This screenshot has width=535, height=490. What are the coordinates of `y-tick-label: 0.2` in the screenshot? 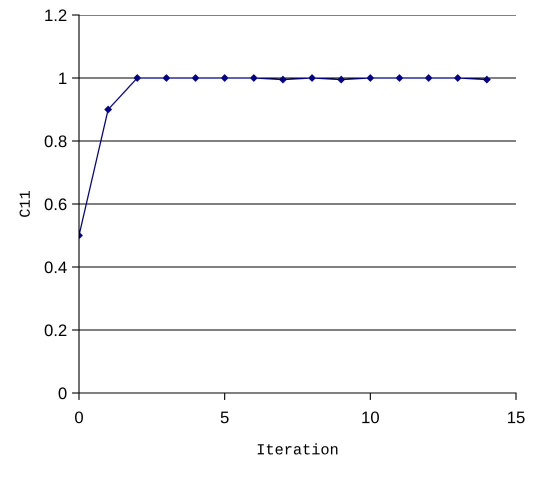 It's located at (55, 330).